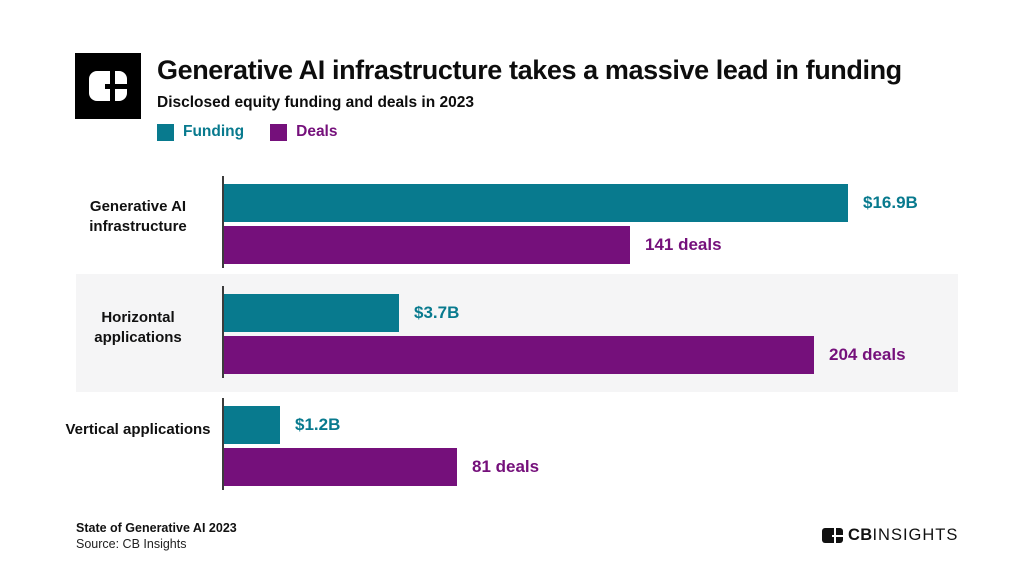 The width and height of the screenshot is (1024, 576). I want to click on funding-value-label: $3.7B, so click(437, 312).